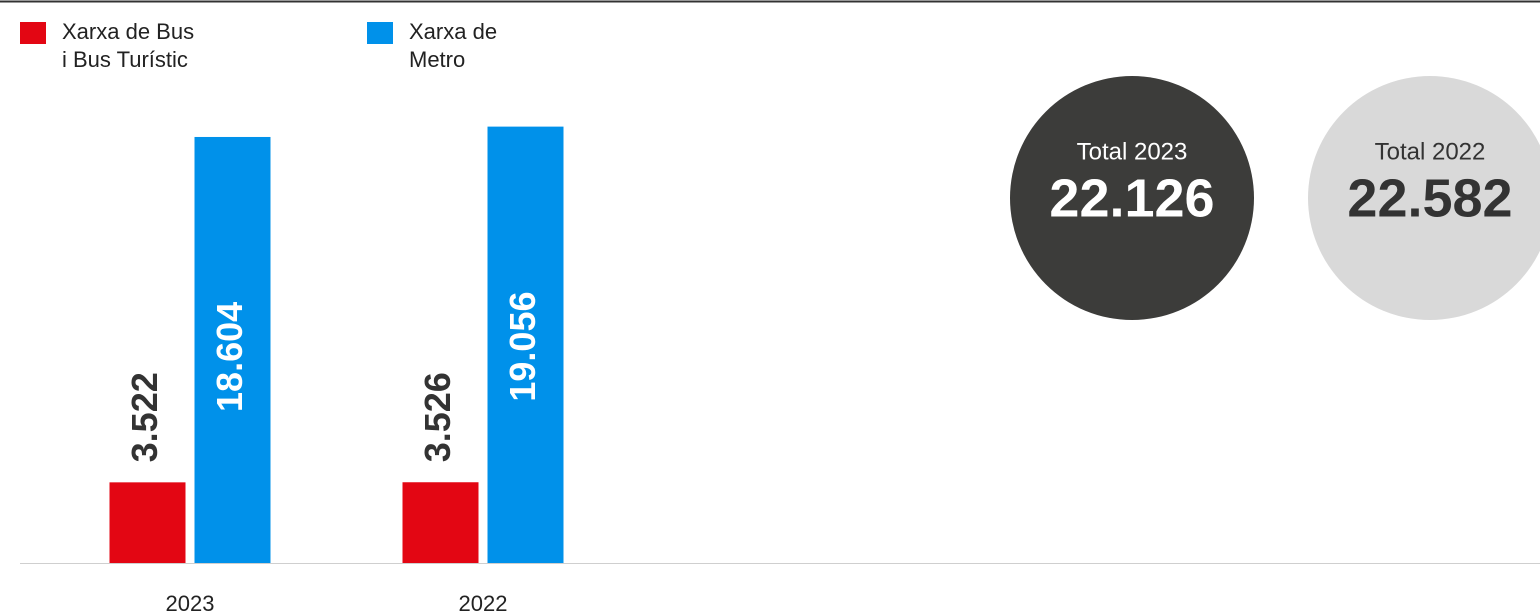 This screenshot has height=615, width=1540. Describe the element at coordinates (190, 603) in the screenshot. I see `x-tick-label: 2023` at that location.